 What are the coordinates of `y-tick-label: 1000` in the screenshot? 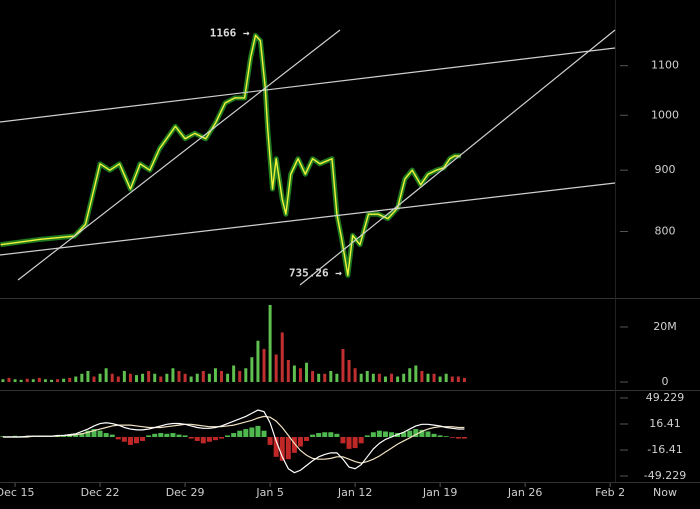 It's located at (665, 114).